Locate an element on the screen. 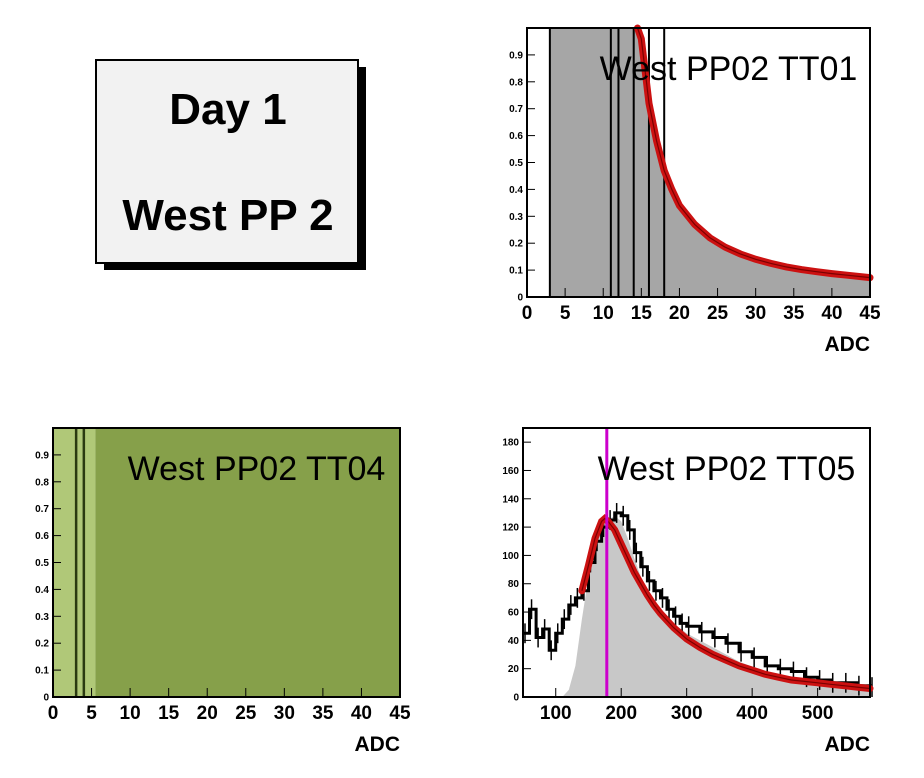 This screenshot has height=778, width=924. x-tick-label: 300 is located at coordinates (687, 713).